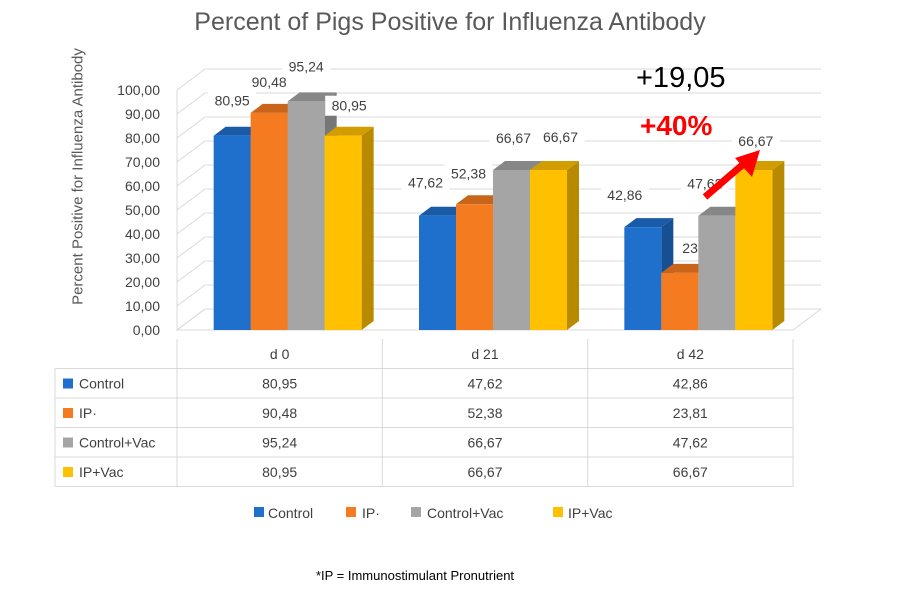 The image size is (900, 600). What do you see at coordinates (681, 78) in the screenshot?
I see `annotation-difference: +19,05` at bounding box center [681, 78].